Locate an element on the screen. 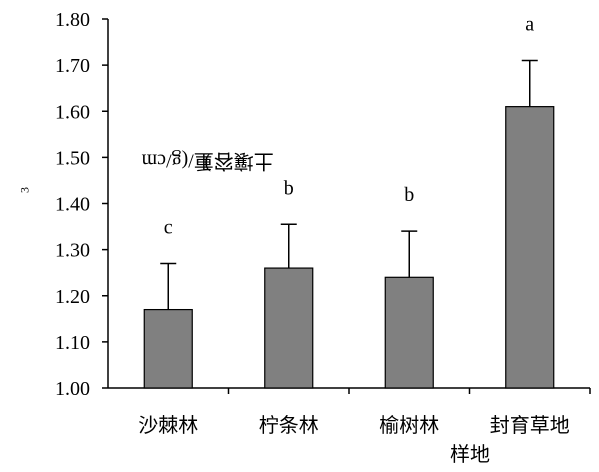 This screenshot has height=472, width=599. y-tick-label: 1.00 is located at coordinates (72, 389).